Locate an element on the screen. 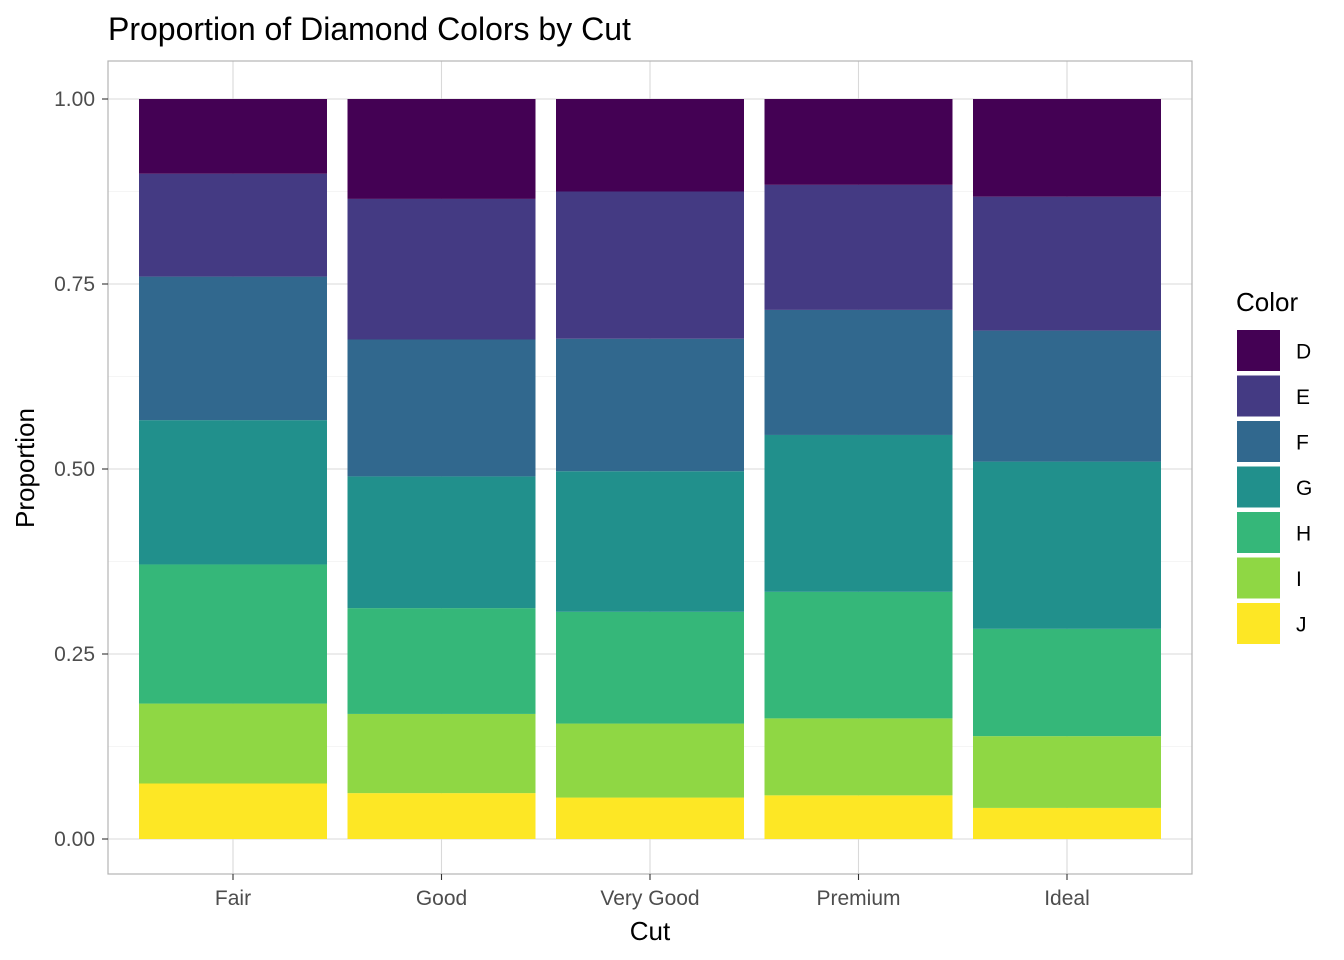  bar-segment-ideal-i is located at coordinates (1067, 772).